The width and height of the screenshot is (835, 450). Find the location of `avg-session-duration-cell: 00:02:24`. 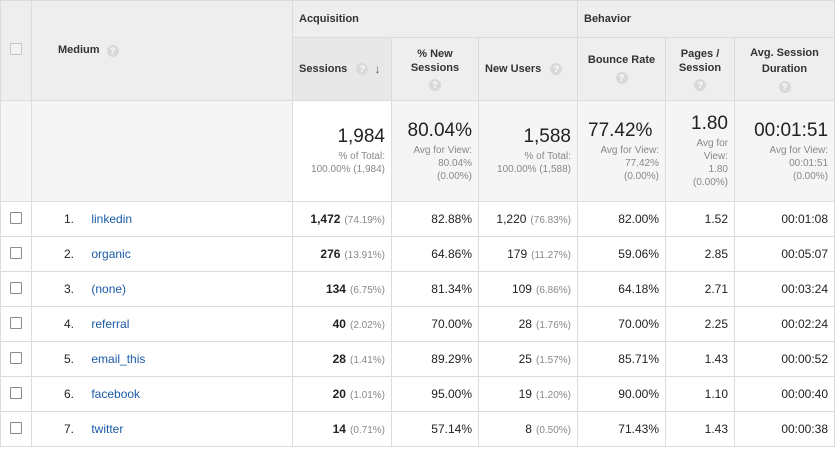

avg-session-duration-cell: 00:02:24 is located at coordinates (784, 324).